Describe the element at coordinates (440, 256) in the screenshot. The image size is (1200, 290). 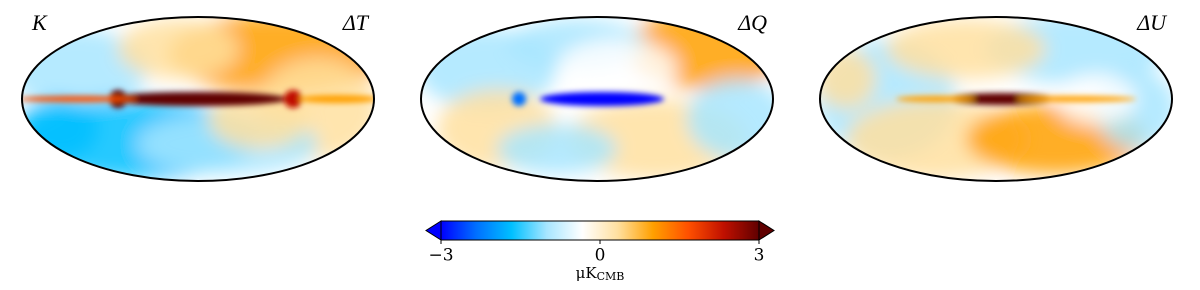
I see `colorbar-tick-label: −3` at that location.